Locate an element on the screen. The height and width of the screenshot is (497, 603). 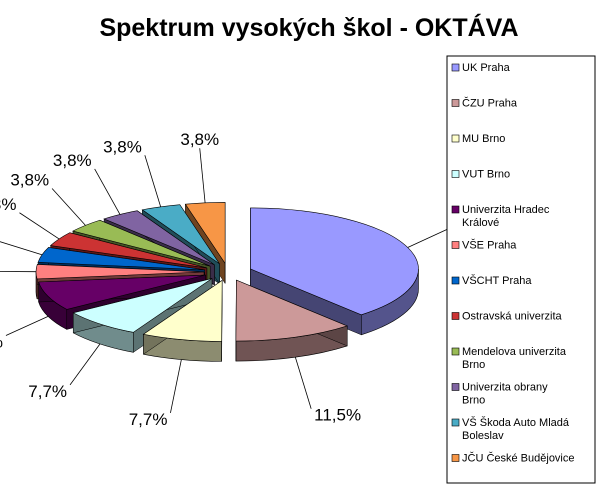
legend-label: VŠCHT Praha is located at coordinates (497, 280).